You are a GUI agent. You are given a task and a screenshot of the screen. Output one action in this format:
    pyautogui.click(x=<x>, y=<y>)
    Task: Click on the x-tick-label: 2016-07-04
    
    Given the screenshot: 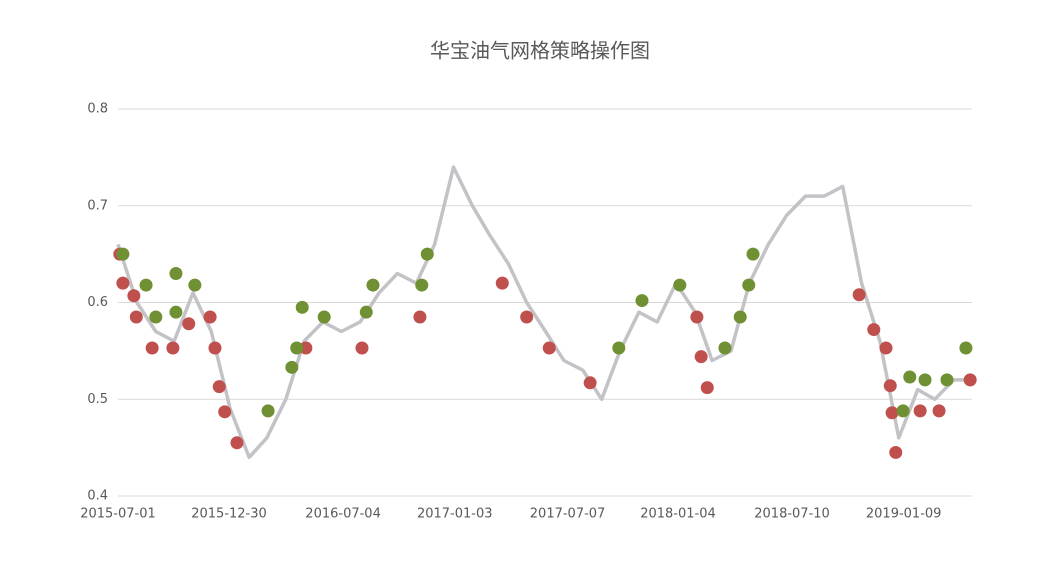 What is the action you would take?
    pyautogui.click(x=343, y=514)
    